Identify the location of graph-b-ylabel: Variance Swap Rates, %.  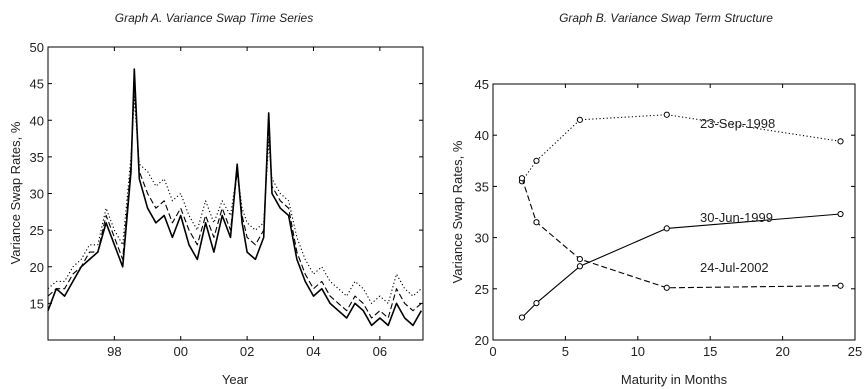
(457, 211).